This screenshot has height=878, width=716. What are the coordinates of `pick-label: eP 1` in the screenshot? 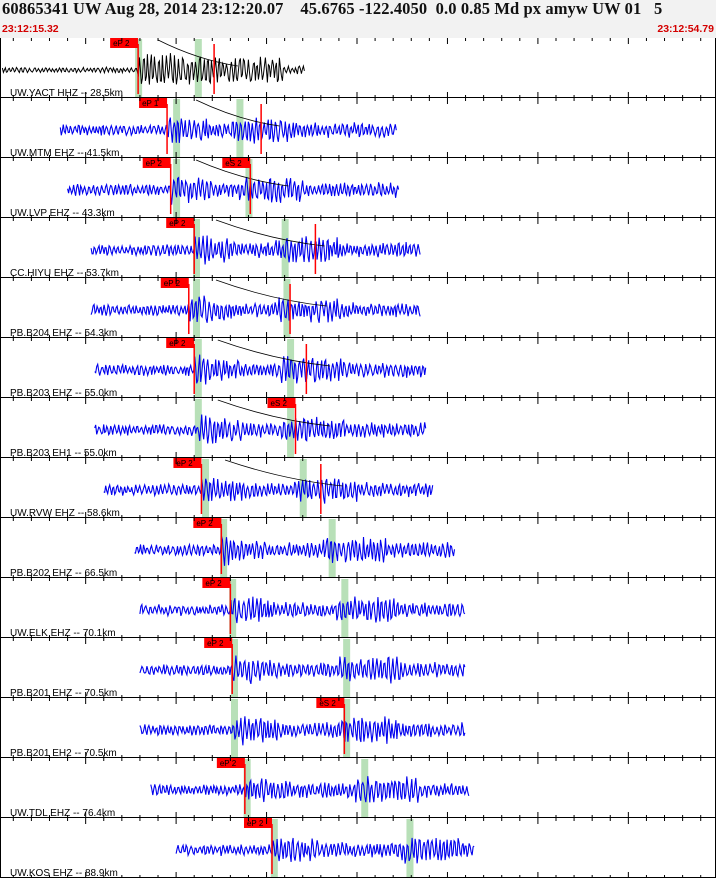 It's located at (150, 103).